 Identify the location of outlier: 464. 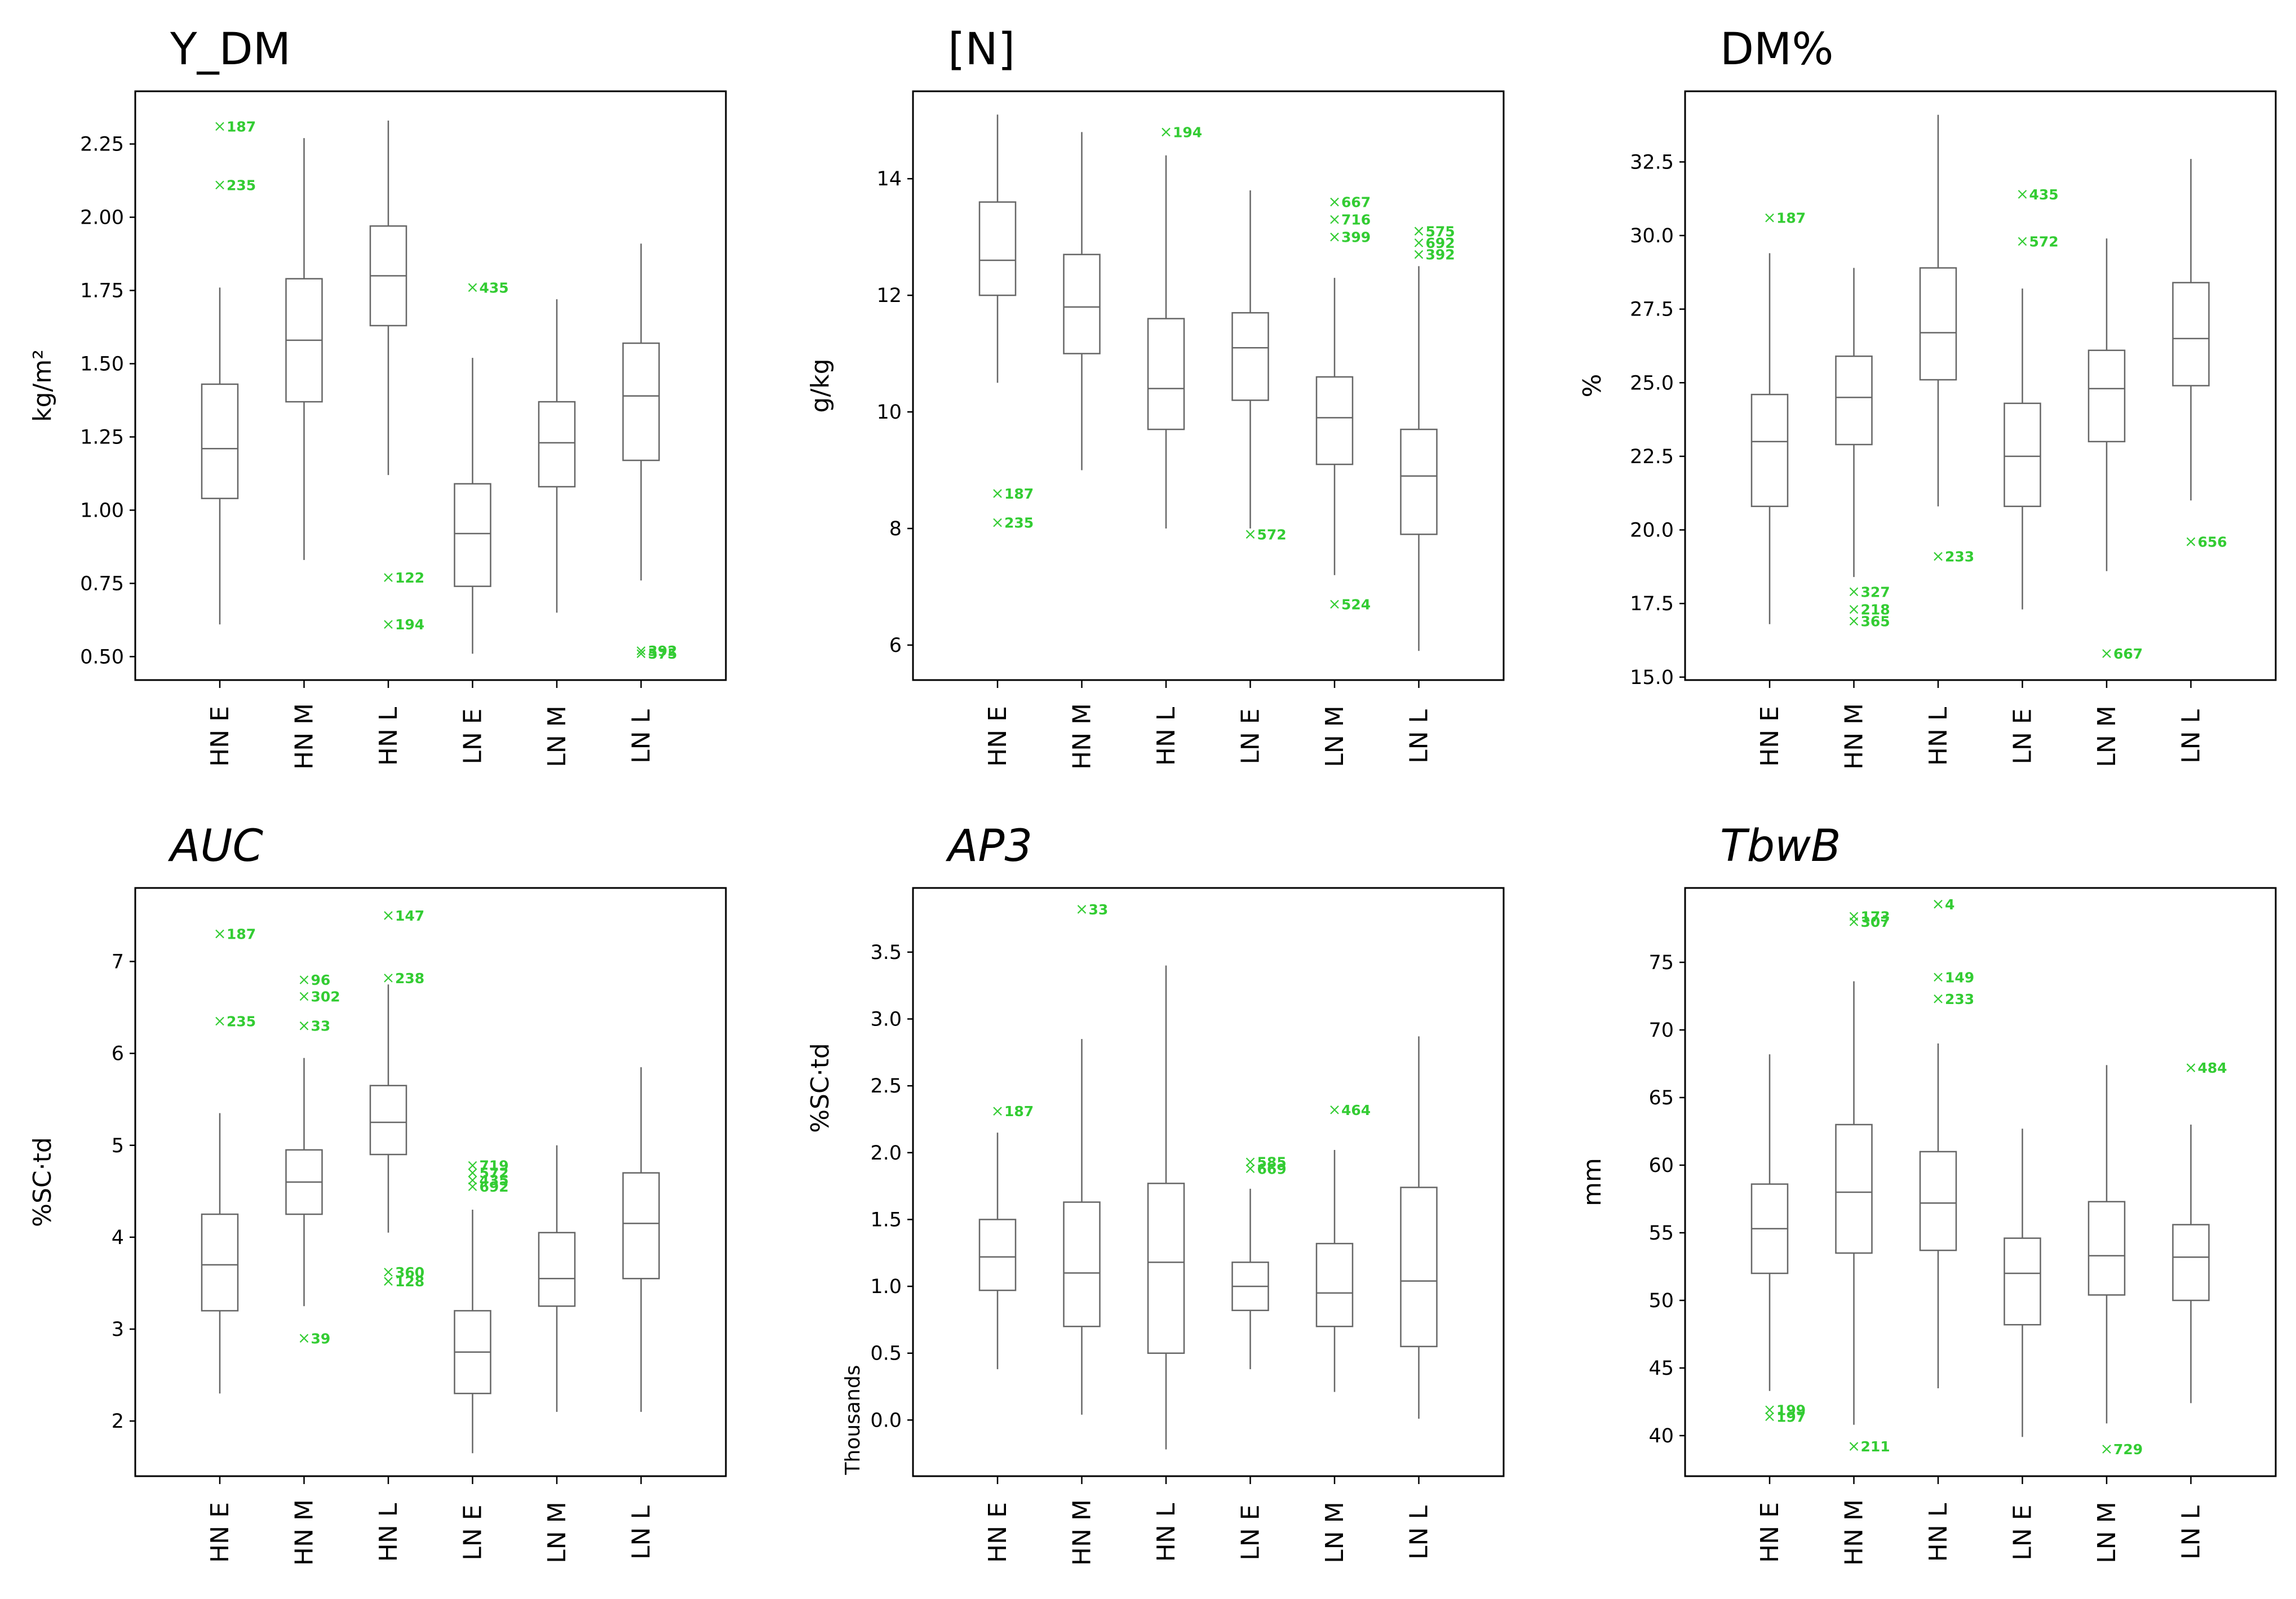
(1350, 1110).